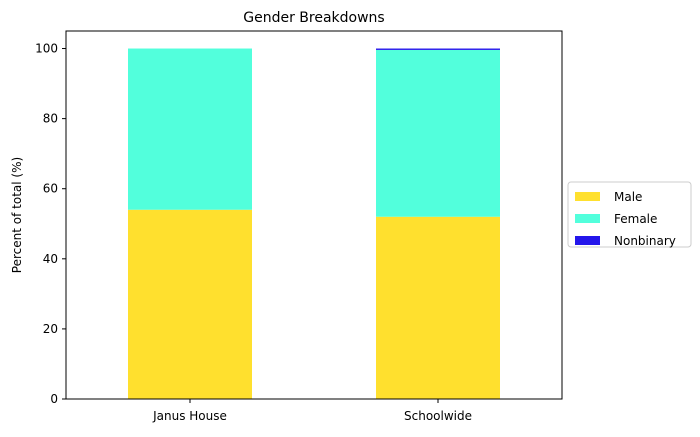  What do you see at coordinates (190, 304) in the screenshot?
I see `bar-male-janus-house` at bounding box center [190, 304].